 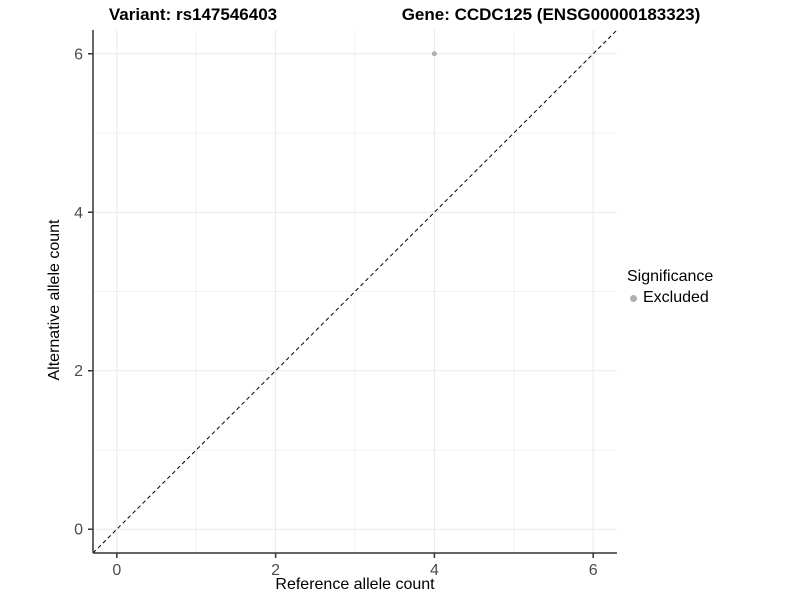 I want to click on gene-title: Gene: CCDC125 (ENSG00000183323), so click(x=551, y=14).